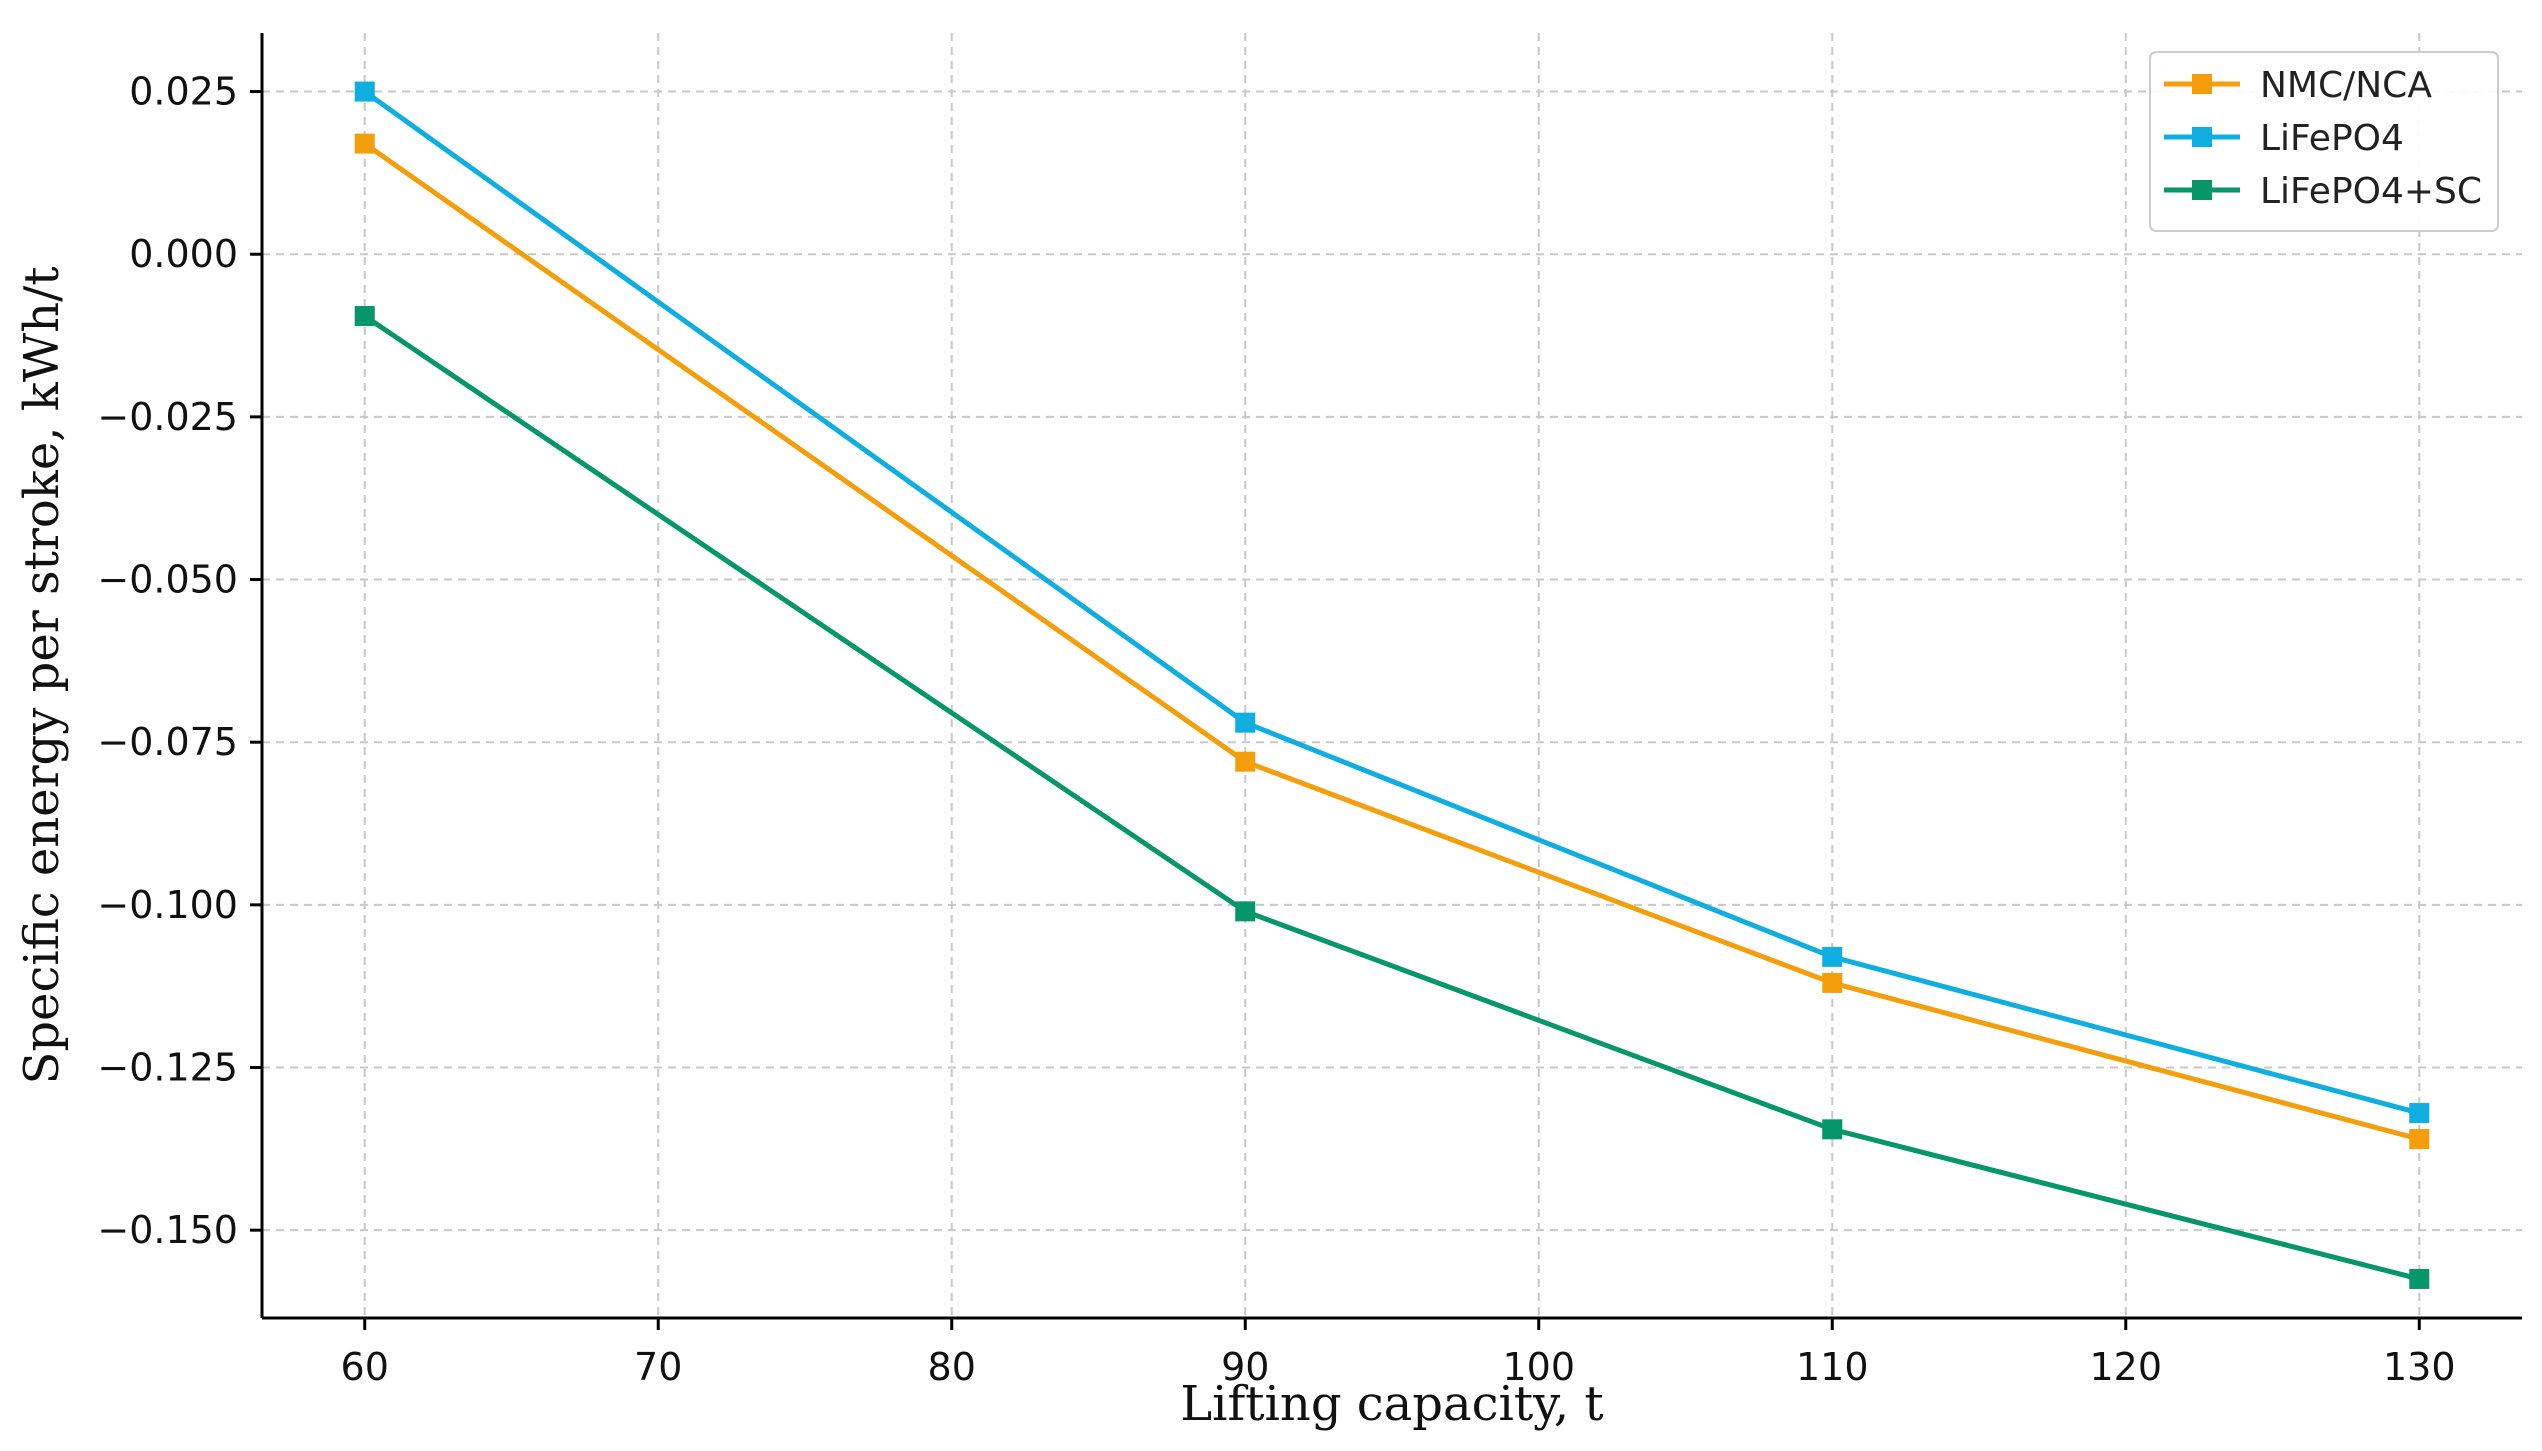 This screenshot has height=1451, width=2542. I want to click on legend-label: LiFePO4, so click(2332, 138).